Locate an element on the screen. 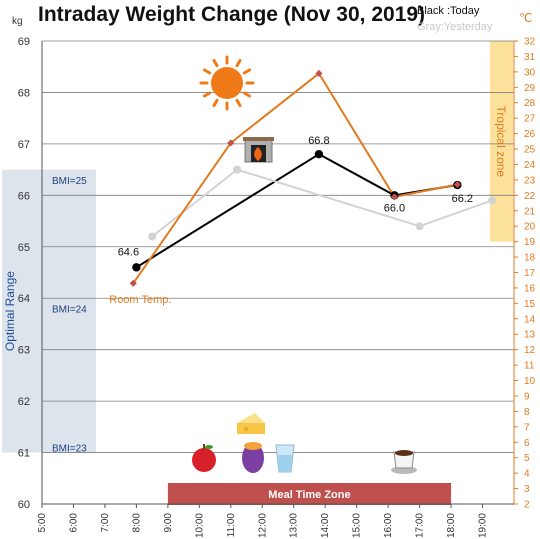 The width and height of the screenshot is (540, 539). y2-tick-label: 20 is located at coordinates (530, 227).